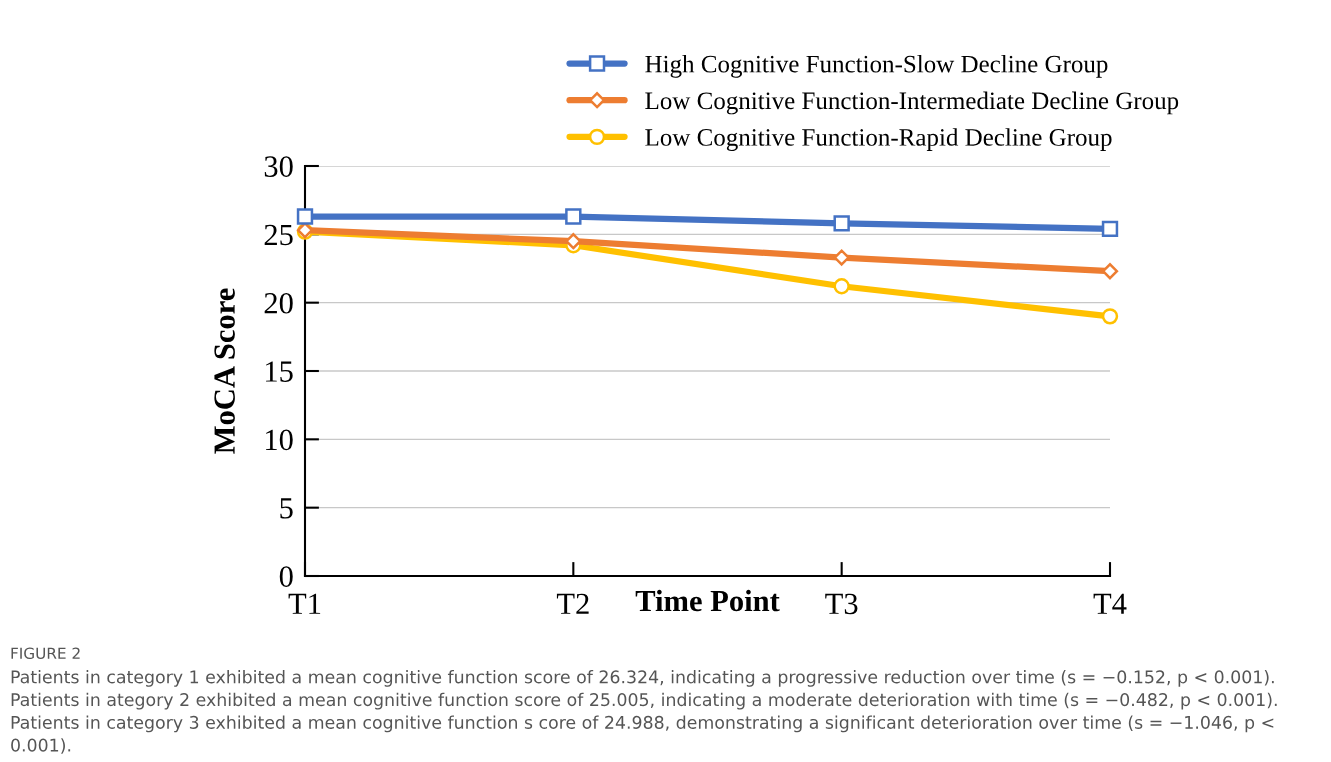  Describe the element at coordinates (278, 303) in the screenshot. I see `y-tick-label: 20` at that location.